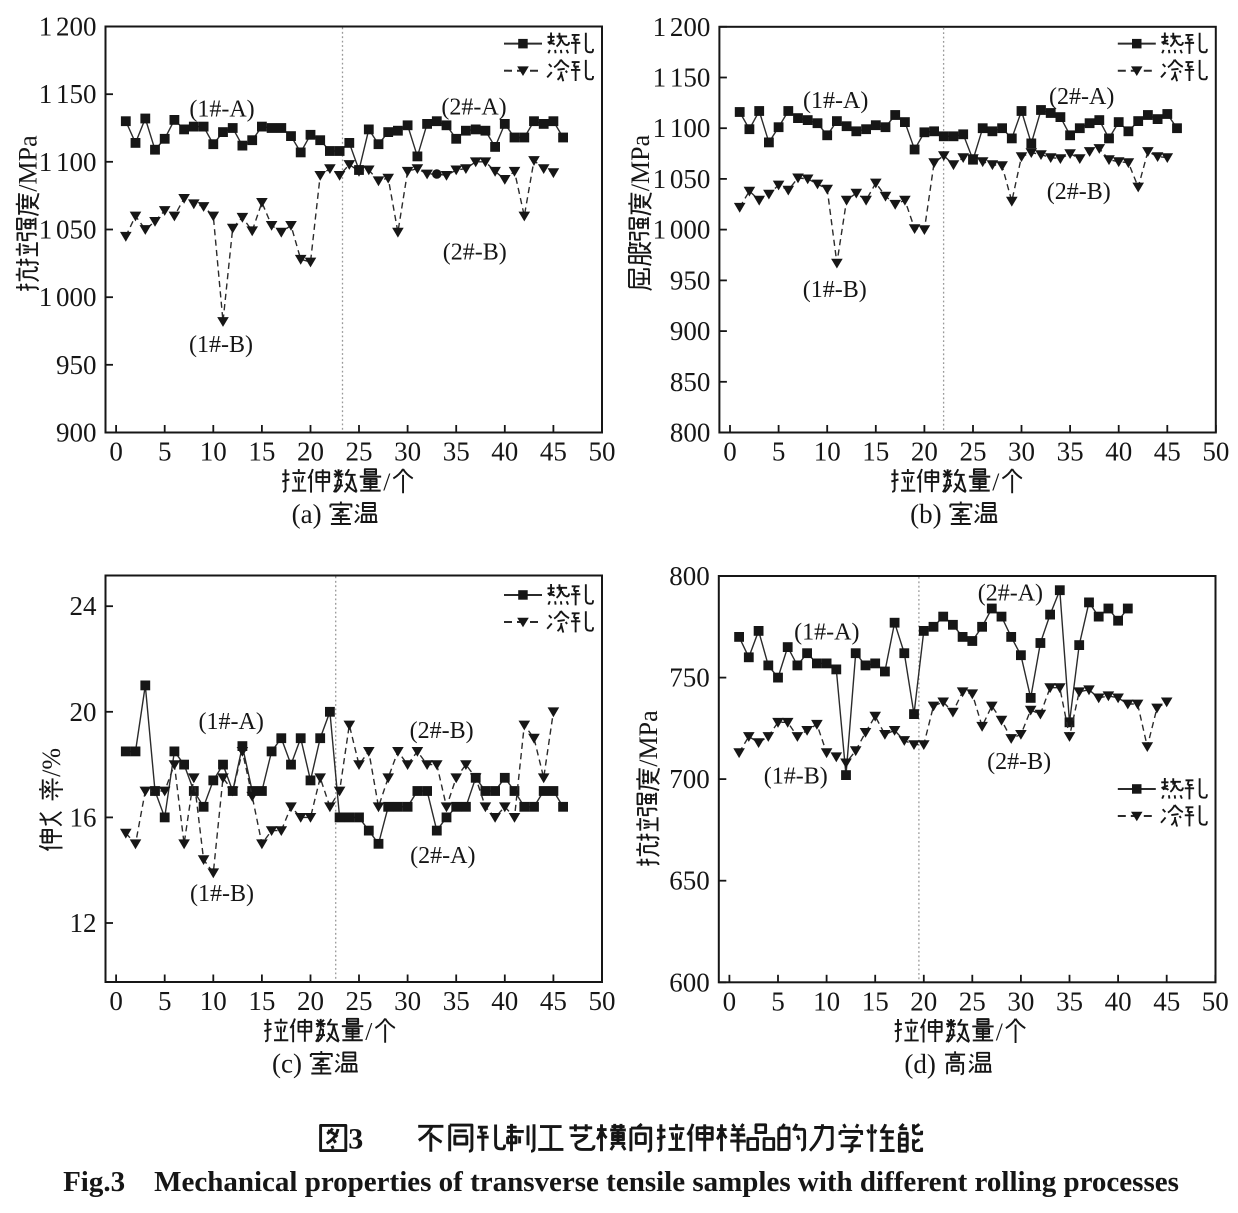 Image resolution: width=1238 pixels, height=1213 pixels. Describe the element at coordinates (83, 817) in the screenshot. I see `svg-text: 16` at that location.